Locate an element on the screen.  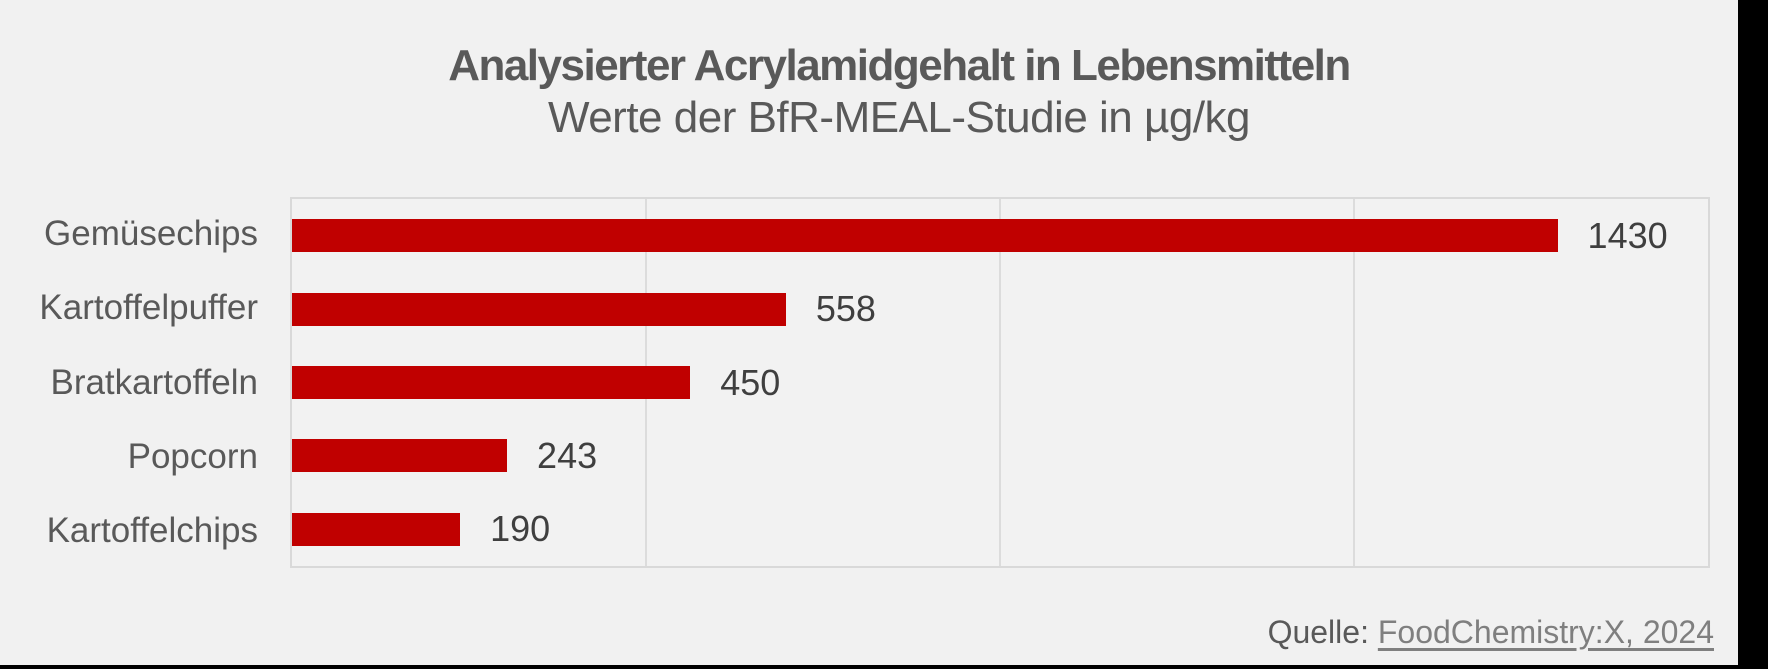
source-line: Quelle: FoodChemistry:X, 2024 is located at coordinates (1491, 632).